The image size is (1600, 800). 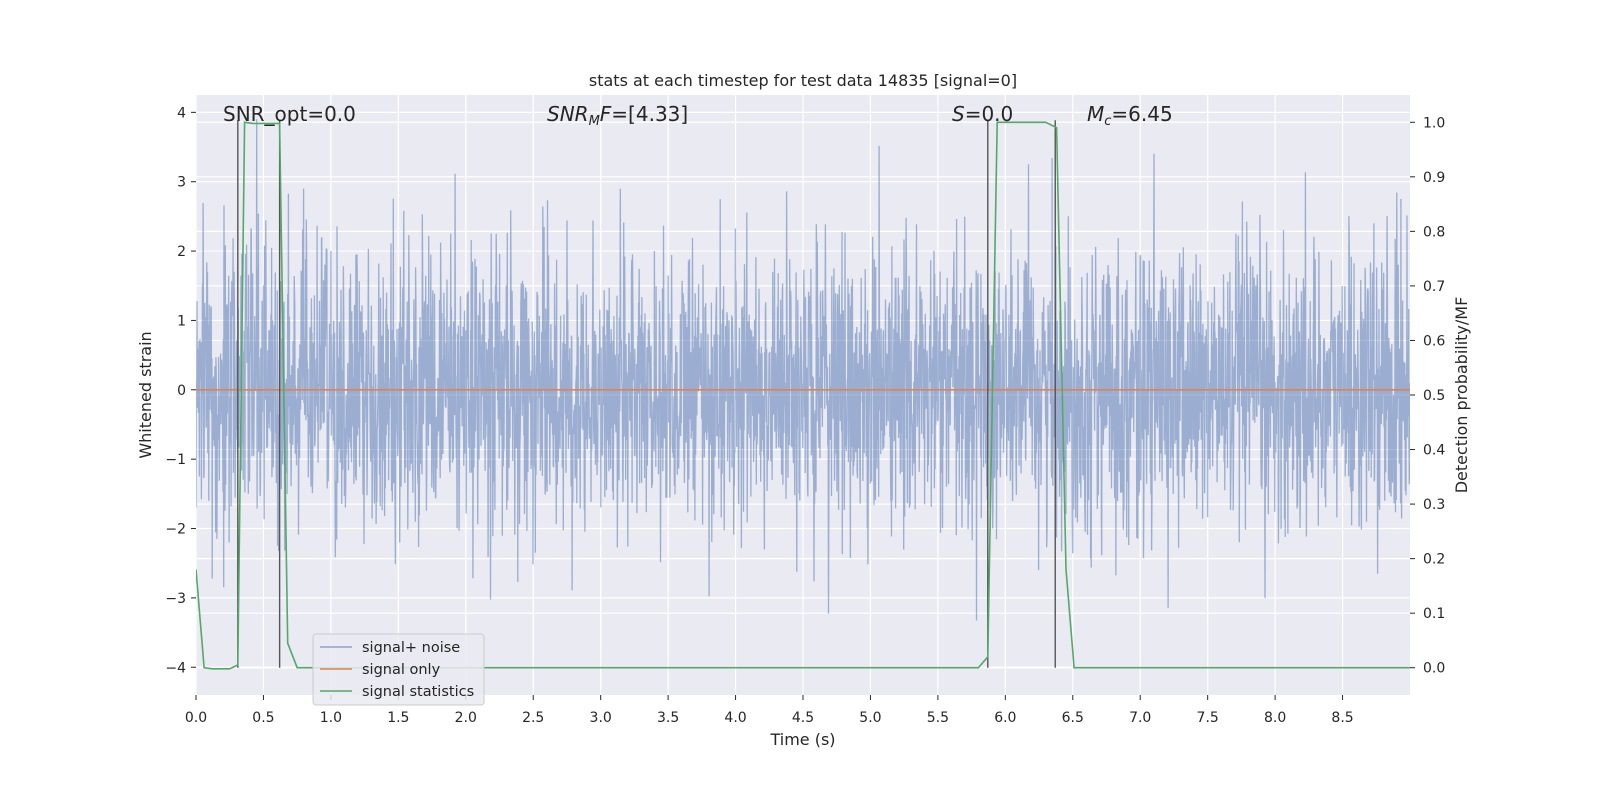 What do you see at coordinates (1434, 560) in the screenshot?
I see `y2-tick-label-2: 0.2` at bounding box center [1434, 560].